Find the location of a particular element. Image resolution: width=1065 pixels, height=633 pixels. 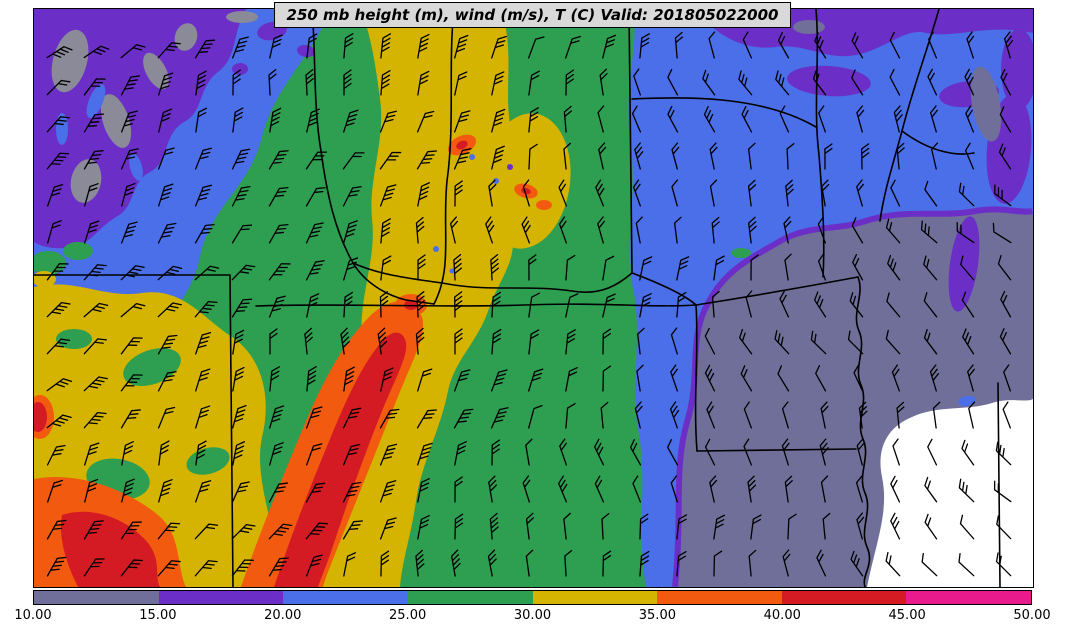

colorbar-tick-label: 45.00 is located at coordinates (907, 615).